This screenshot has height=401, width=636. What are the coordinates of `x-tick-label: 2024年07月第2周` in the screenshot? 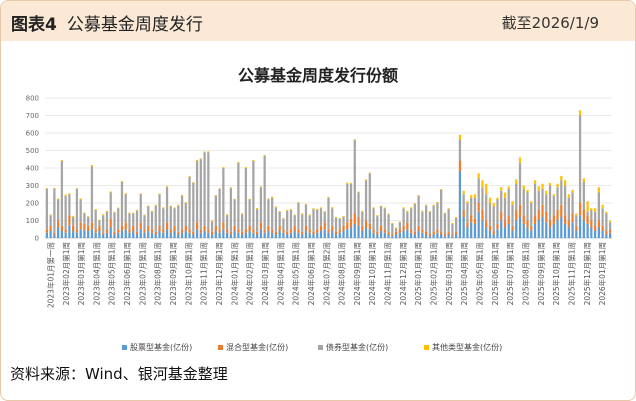 It's located at (326, 273).